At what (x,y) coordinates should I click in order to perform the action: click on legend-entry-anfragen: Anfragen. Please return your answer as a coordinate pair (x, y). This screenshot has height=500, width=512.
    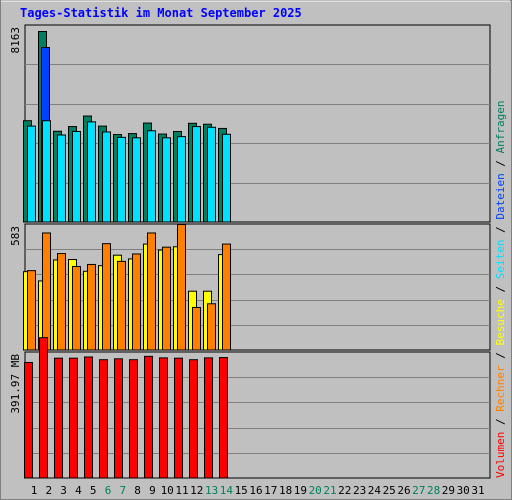
    Looking at the image, I should click on (500, 126).